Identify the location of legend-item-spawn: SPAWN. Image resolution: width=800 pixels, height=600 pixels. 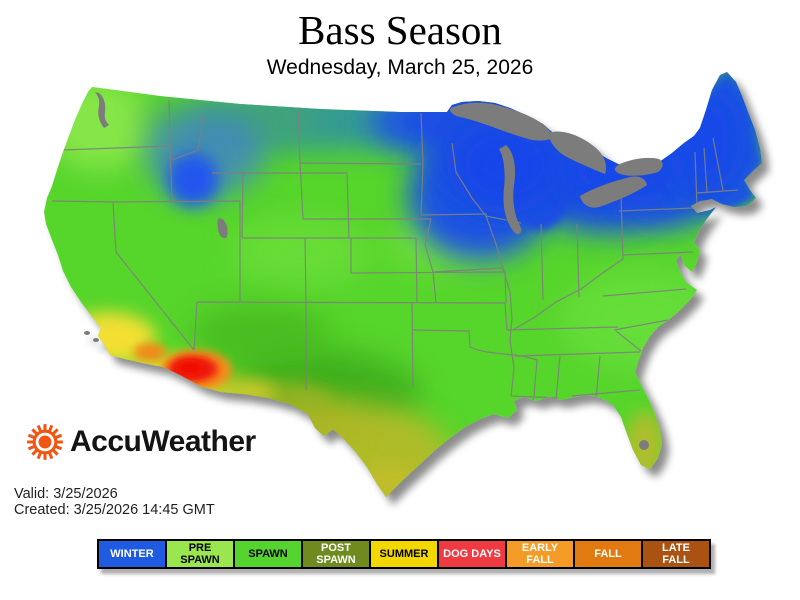
(268, 554).